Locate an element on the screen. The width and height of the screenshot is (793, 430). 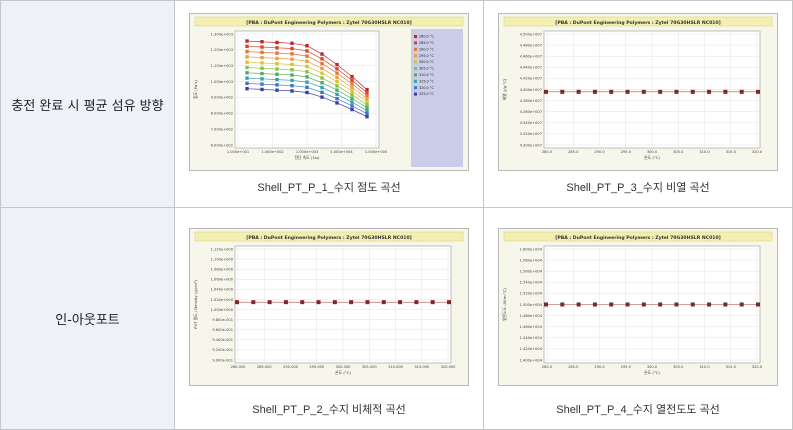
y-tick-label: 1.120e+000 is located at coordinates (222, 249).